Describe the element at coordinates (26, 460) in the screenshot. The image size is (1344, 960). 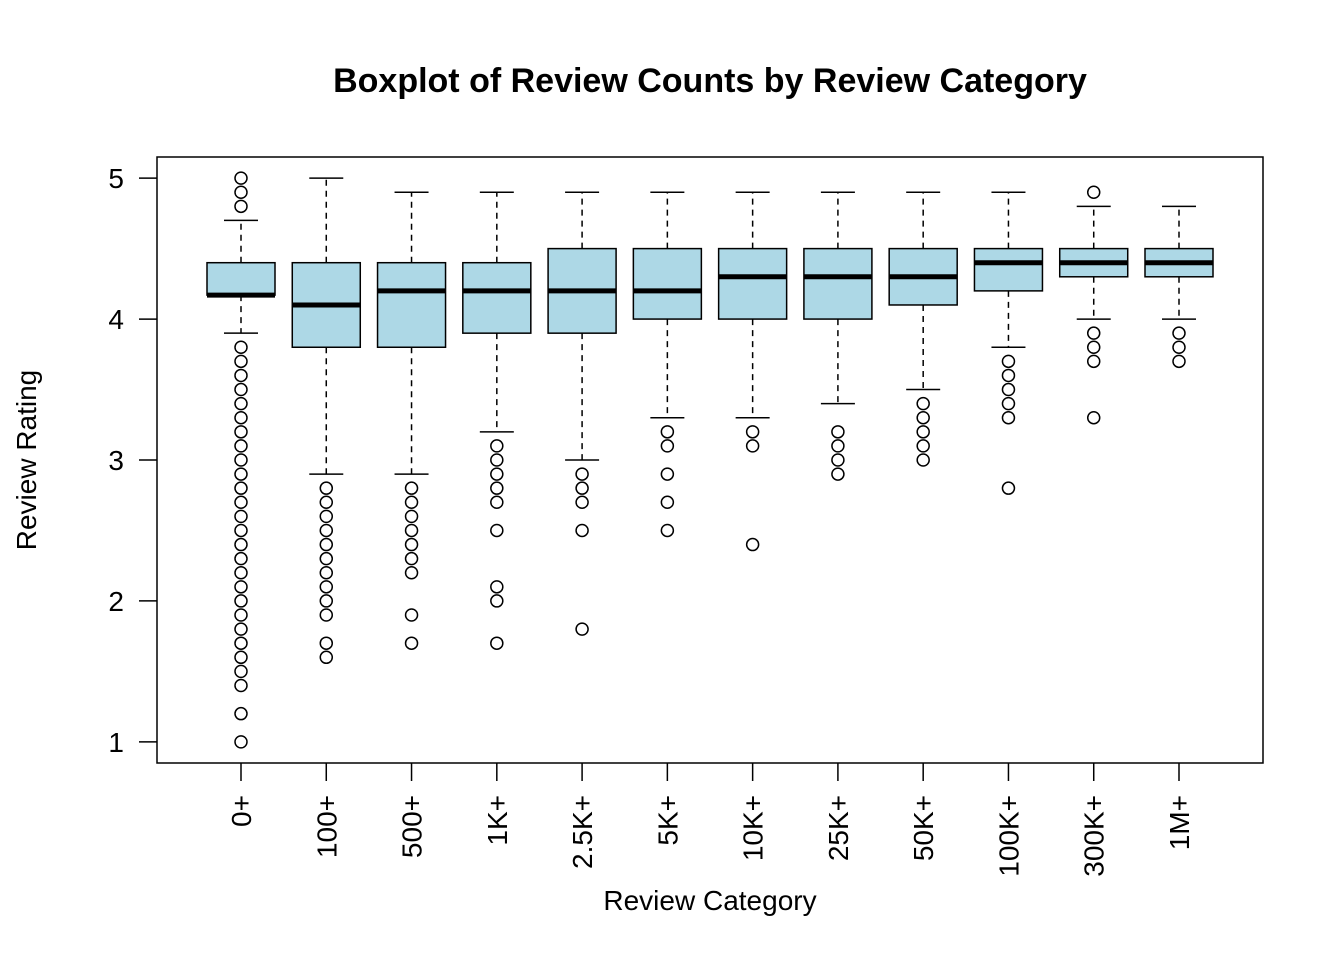
I see `y-axis-title: Review Rating` at that location.